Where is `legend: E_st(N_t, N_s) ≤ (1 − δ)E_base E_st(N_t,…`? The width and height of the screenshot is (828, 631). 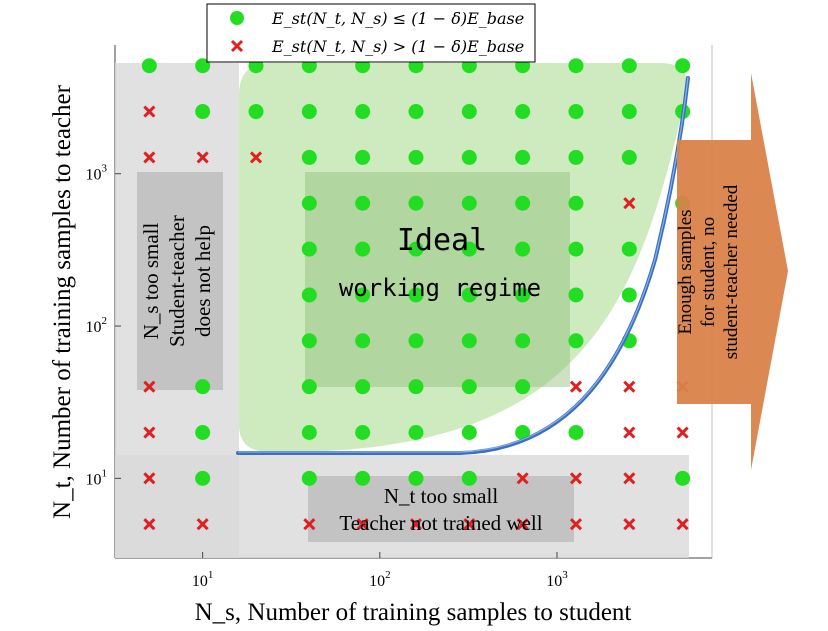
legend: E_st(N_t, N_s) ≤ (1 − δ)E_base E_st(N_t,… is located at coordinates (371, 33).